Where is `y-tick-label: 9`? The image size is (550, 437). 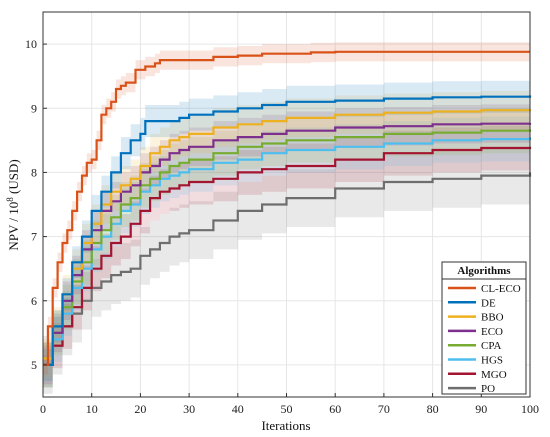
y-tick-label: 9 is located at coordinates (34, 108).